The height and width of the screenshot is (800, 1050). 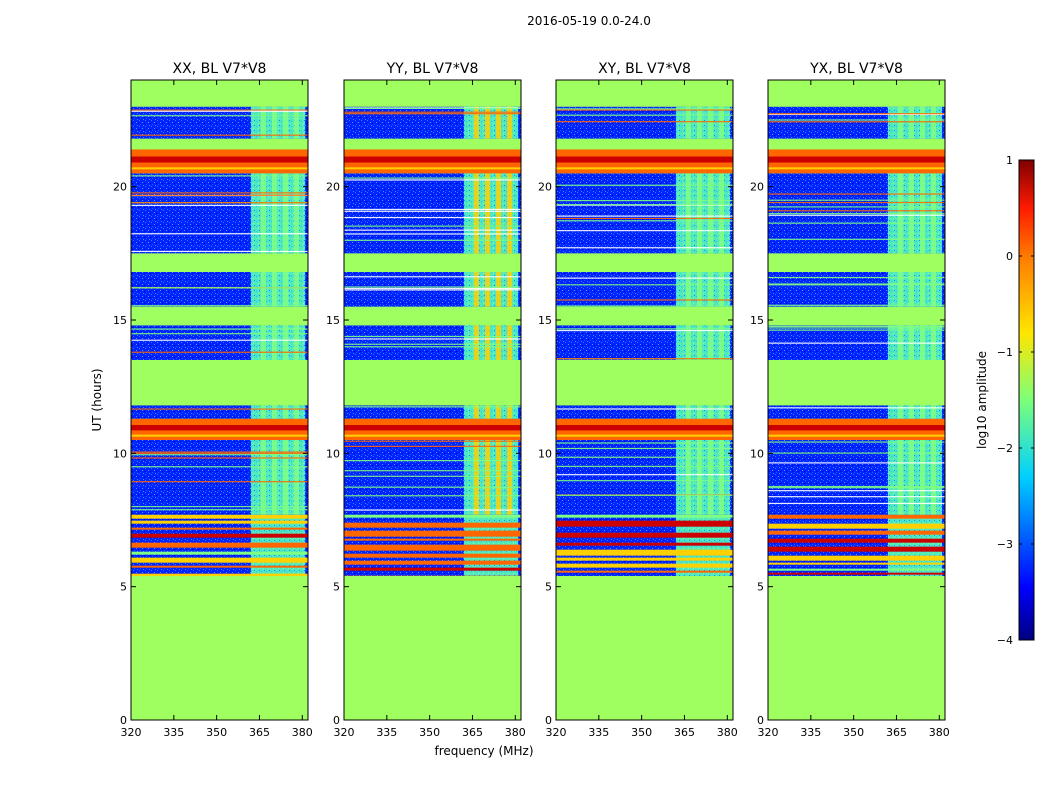 I want to click on colorbar-tick-label: −2, so click(x=1005, y=448).